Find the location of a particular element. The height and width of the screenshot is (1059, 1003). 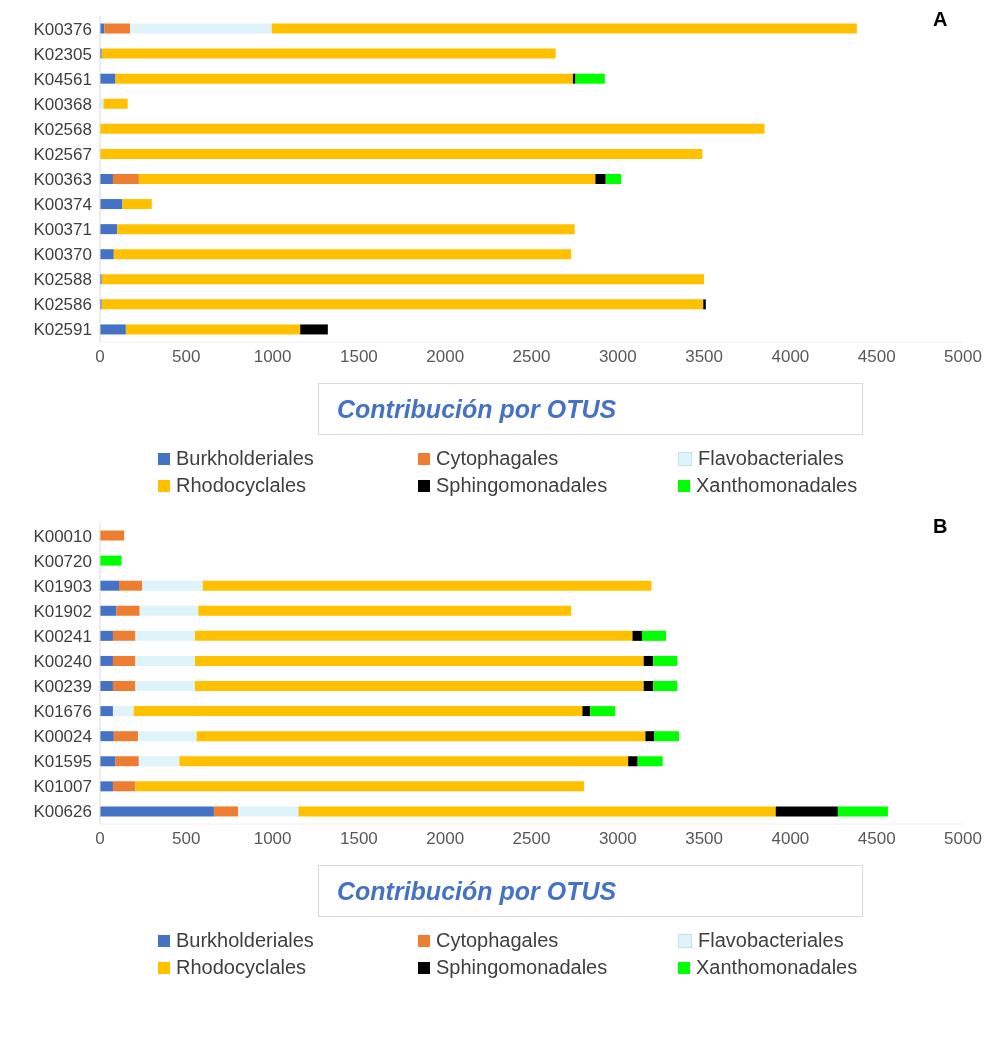

y-tick-label: K04561 is located at coordinates (62, 79).